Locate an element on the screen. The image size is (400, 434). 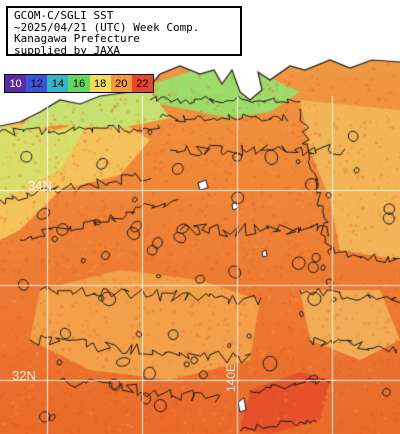
legend-cell-14: 14 is located at coordinates (58, 83).